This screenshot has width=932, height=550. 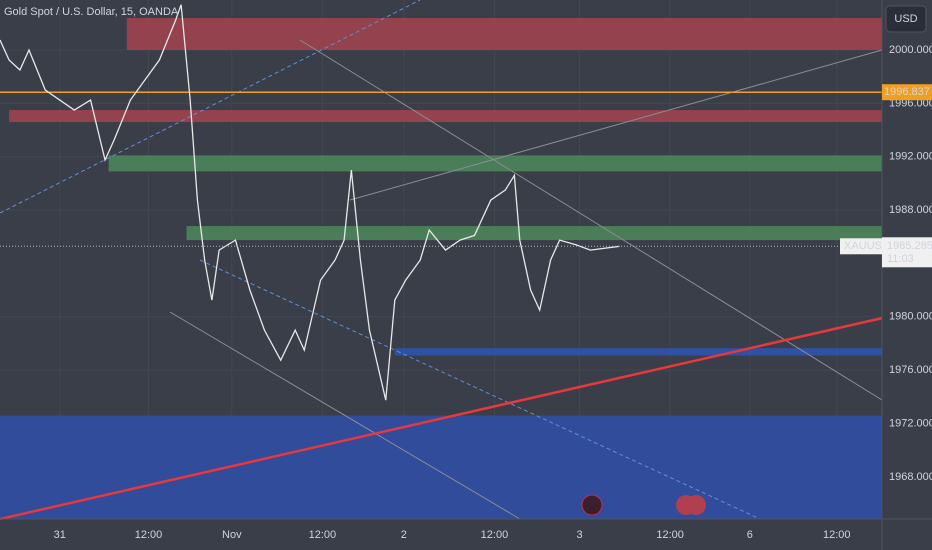 What do you see at coordinates (232, 535) in the screenshot?
I see `x-tick-label: Nov` at bounding box center [232, 535].